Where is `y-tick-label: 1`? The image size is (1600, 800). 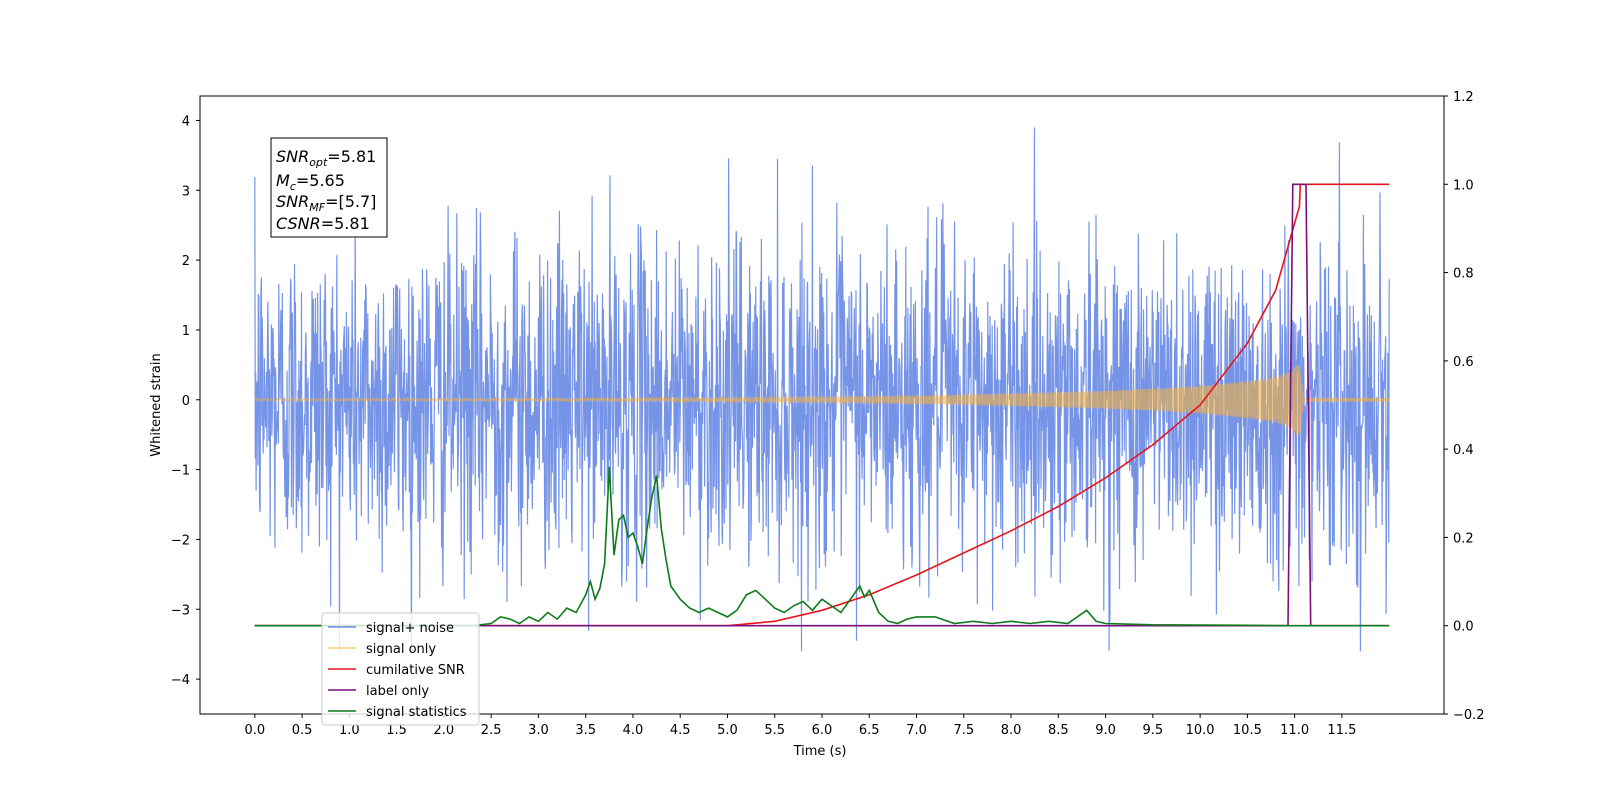 y-tick-label: 1 is located at coordinates (186, 331).